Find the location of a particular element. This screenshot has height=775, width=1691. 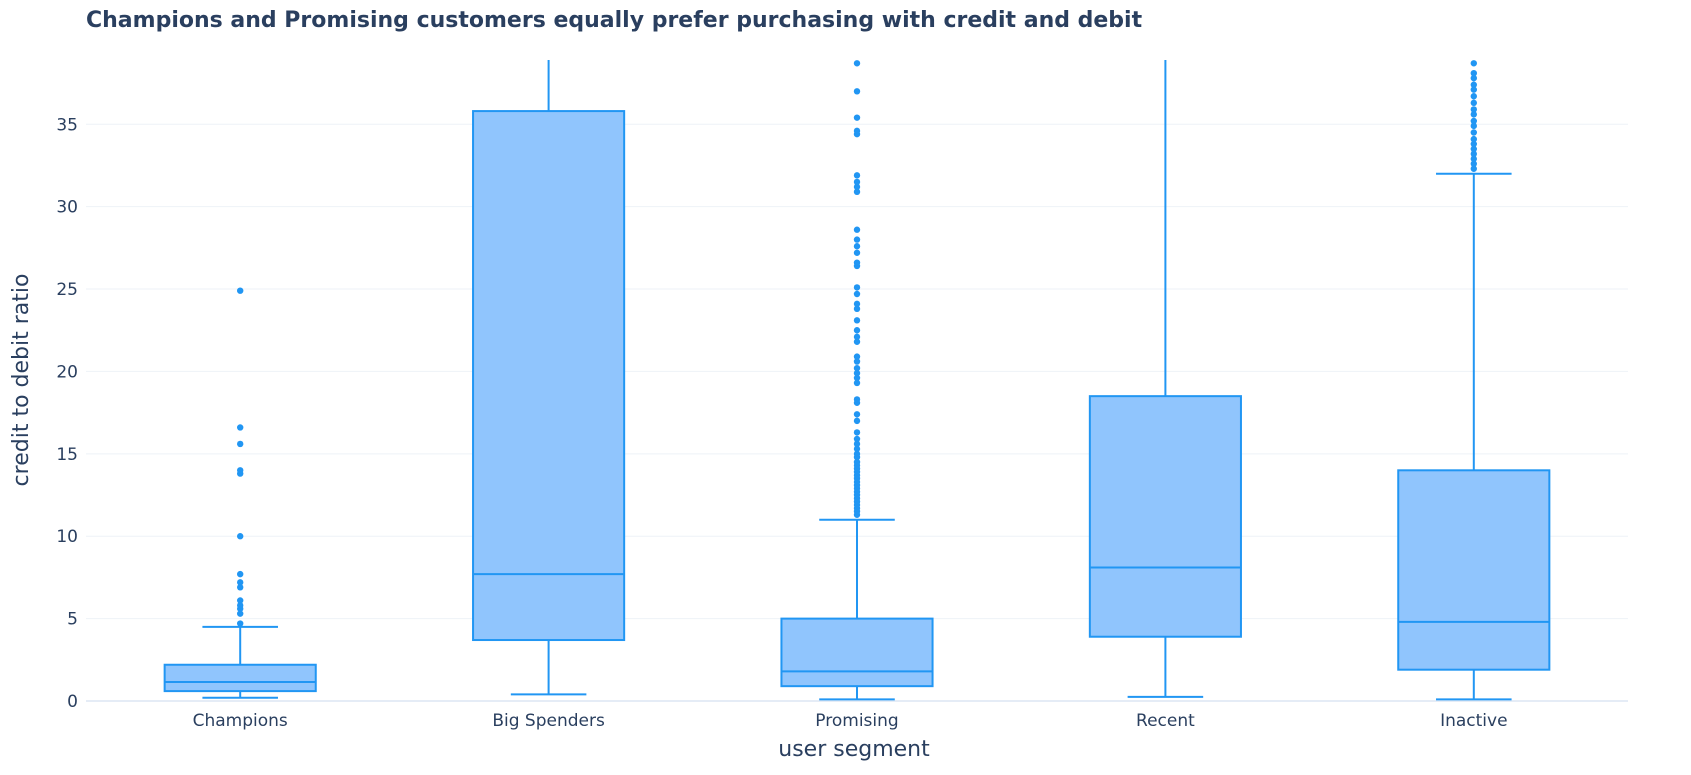

y-tick-label: 30 is located at coordinates (67, 208).